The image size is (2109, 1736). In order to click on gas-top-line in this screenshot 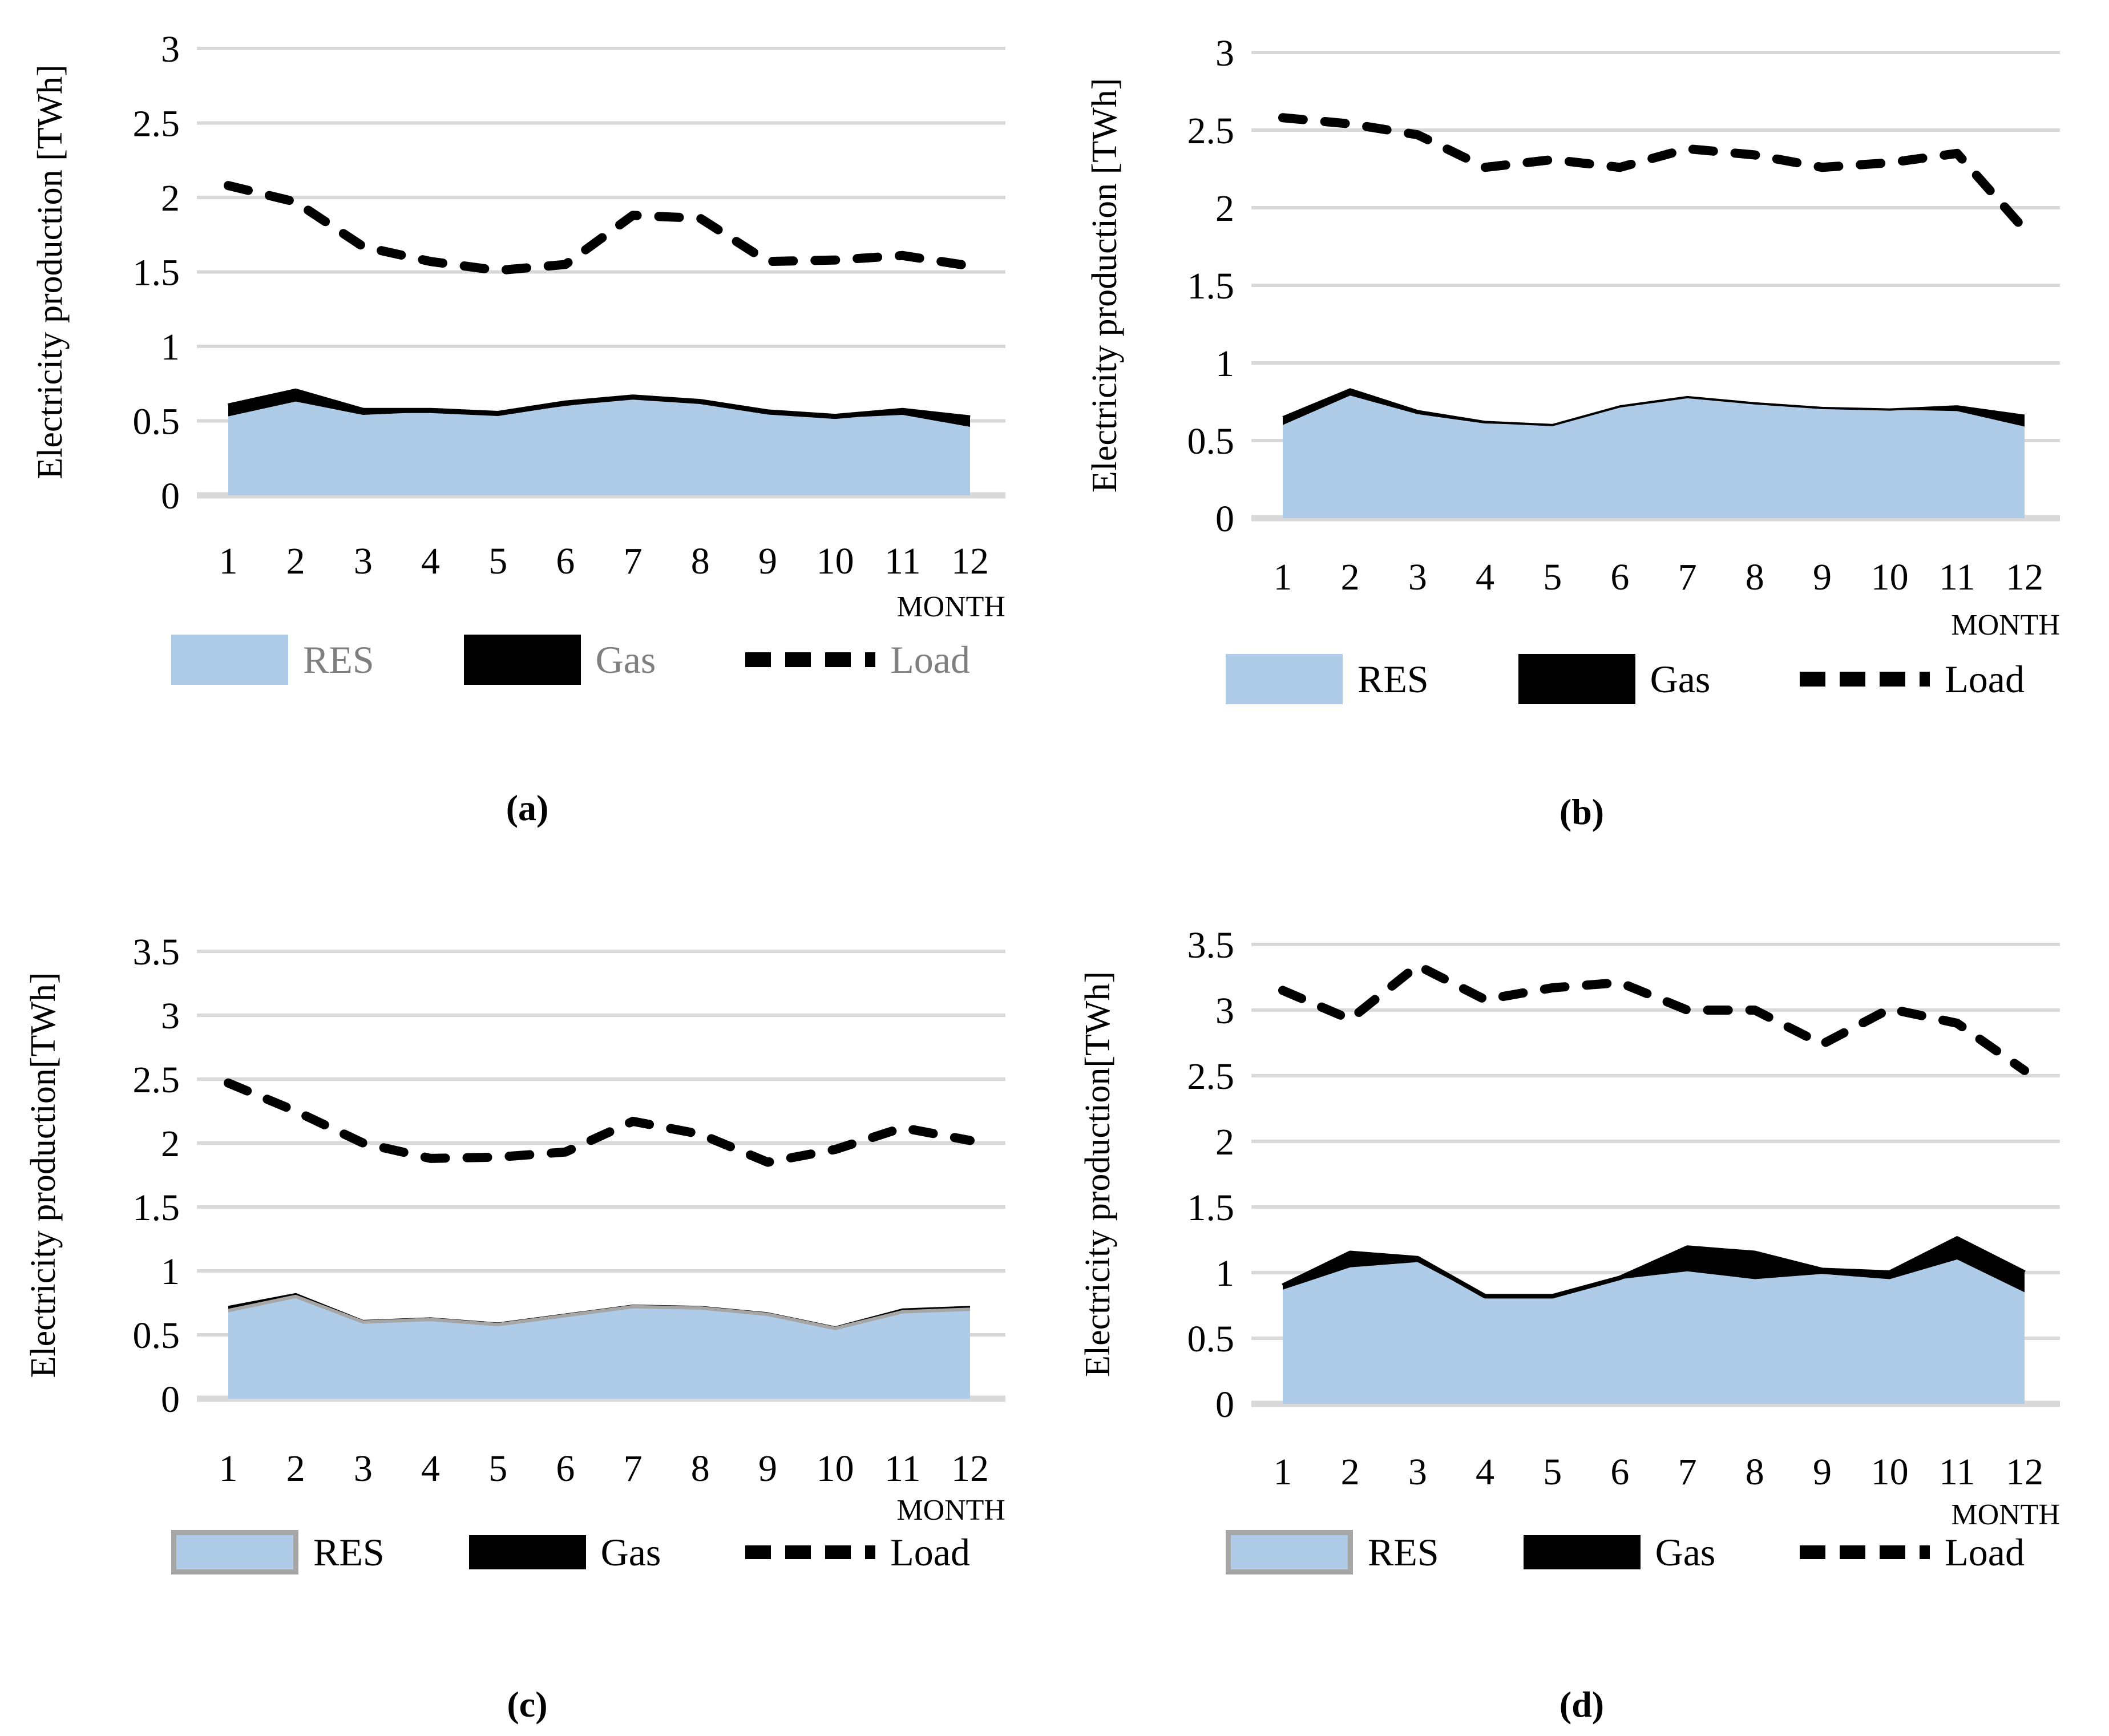, I will do `click(1653, 407)`.